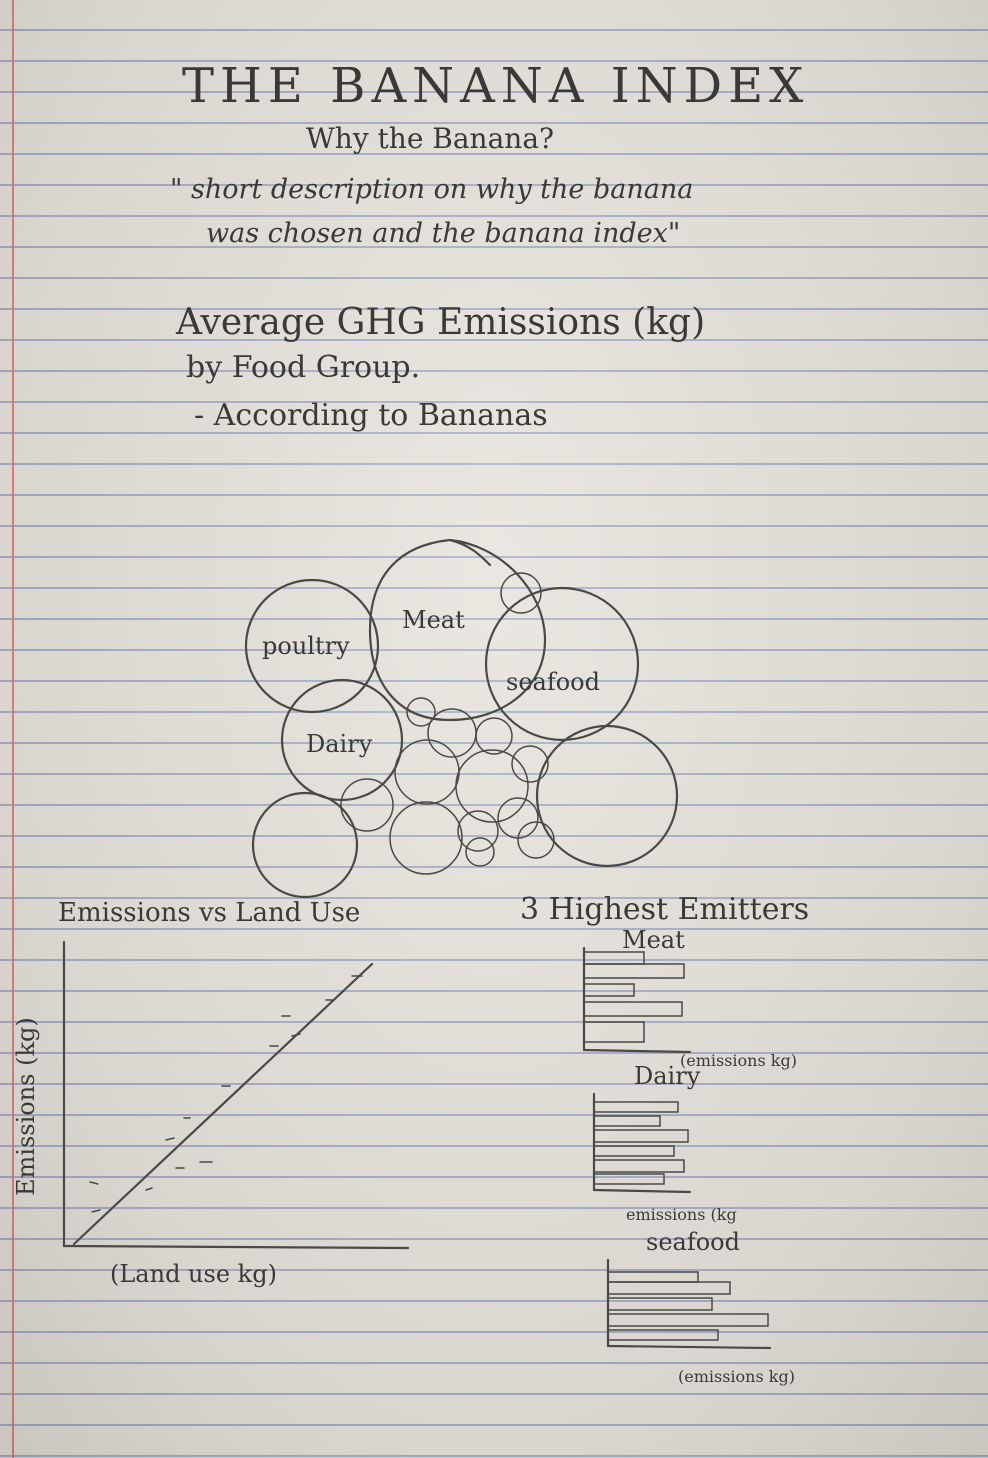  Describe the element at coordinates (430, 138) in the screenshot. I see `page-subtitle: Why the Banana?` at that location.